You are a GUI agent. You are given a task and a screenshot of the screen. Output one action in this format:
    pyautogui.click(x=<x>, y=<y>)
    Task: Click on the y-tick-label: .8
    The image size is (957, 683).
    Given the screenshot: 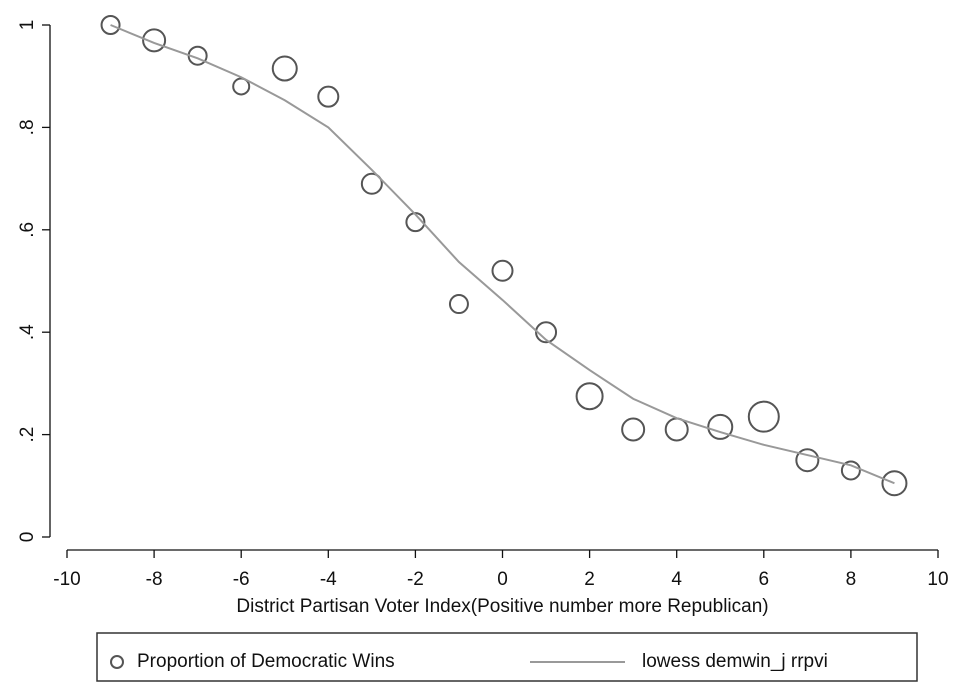 What is the action you would take?
    pyautogui.click(x=27, y=127)
    